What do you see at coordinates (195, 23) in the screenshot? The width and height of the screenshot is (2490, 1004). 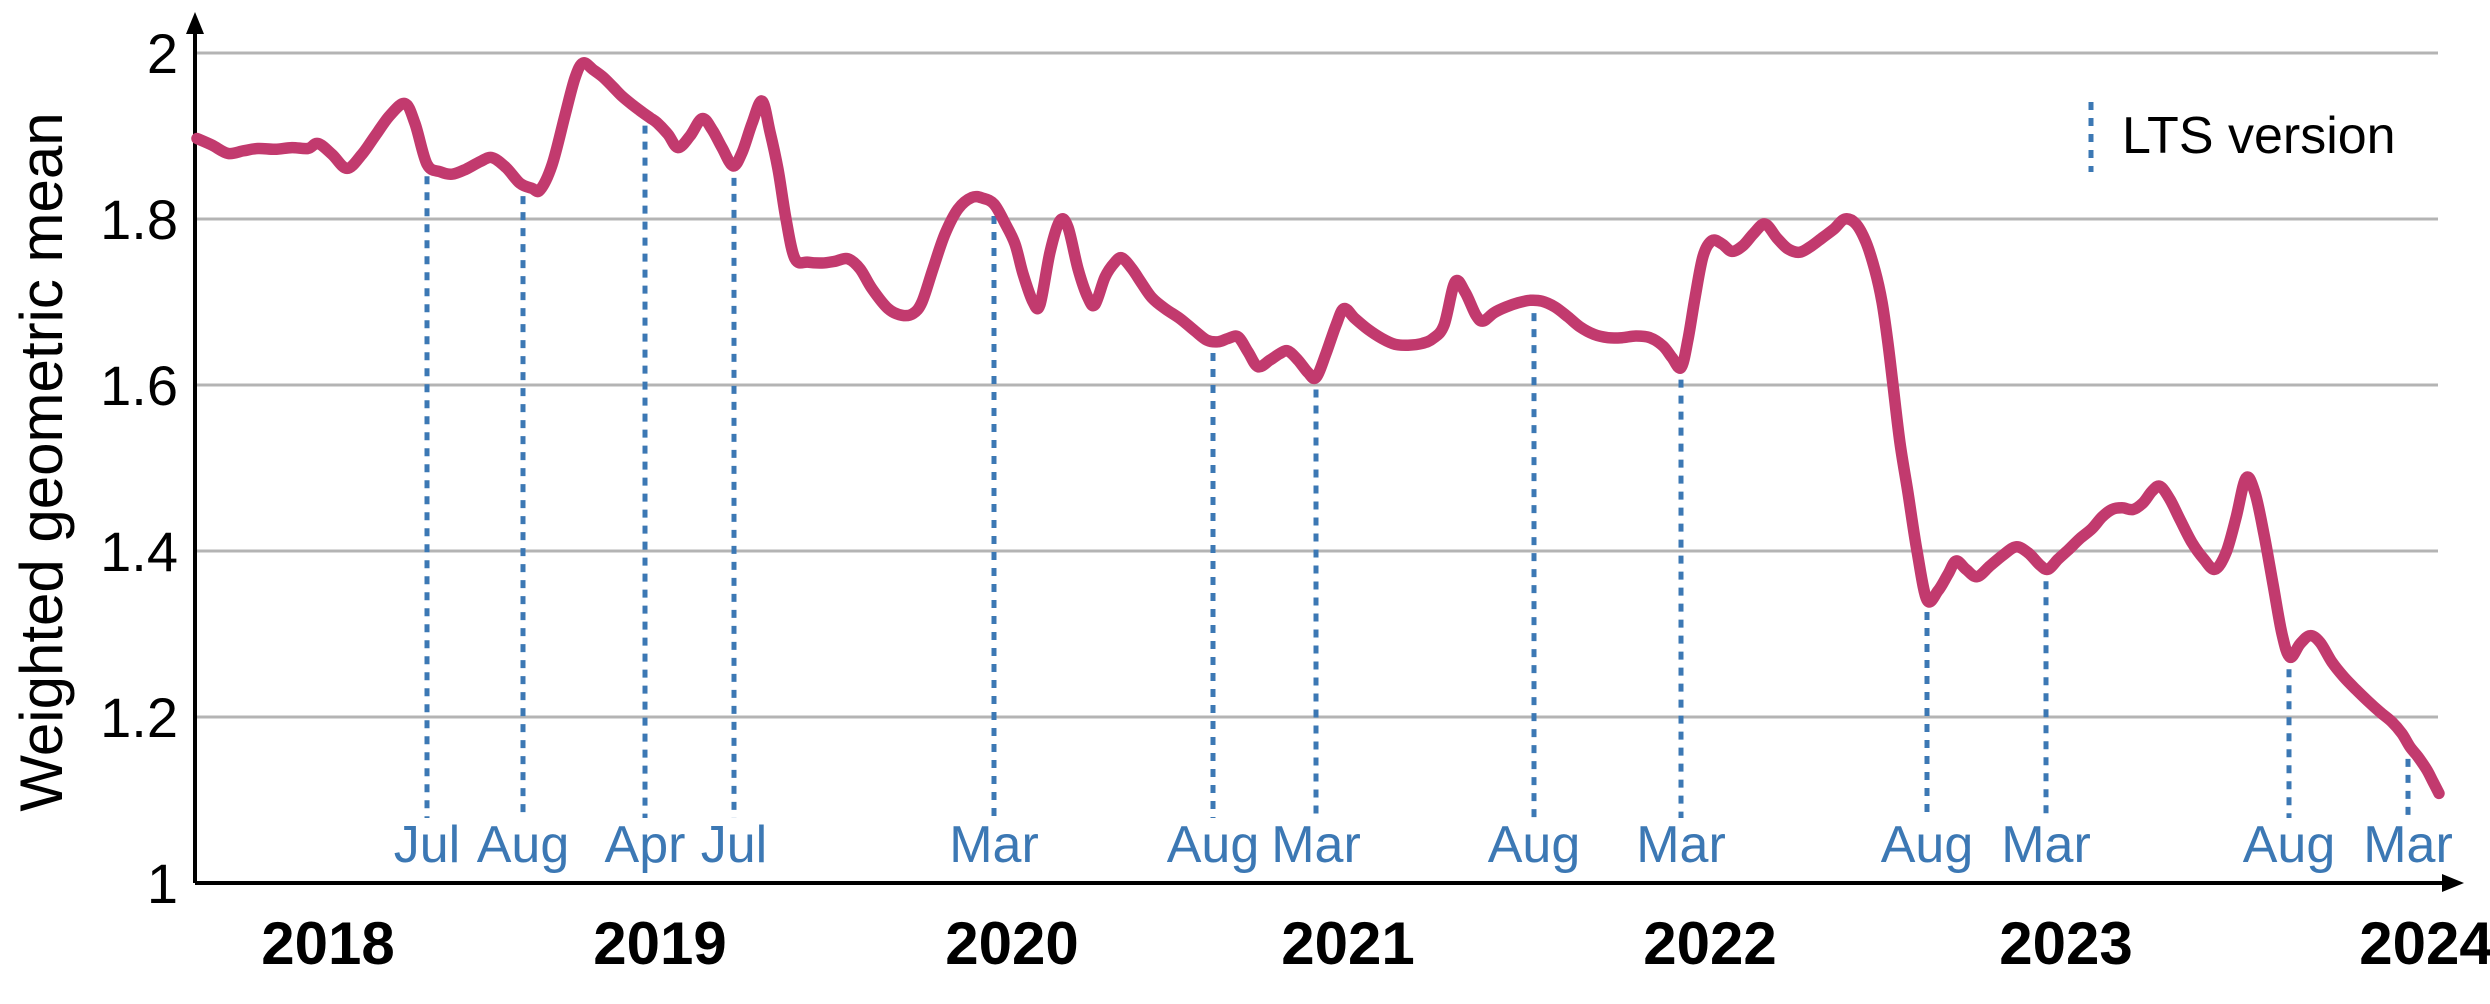 I see `y-axis-arrow-icon` at bounding box center [195, 23].